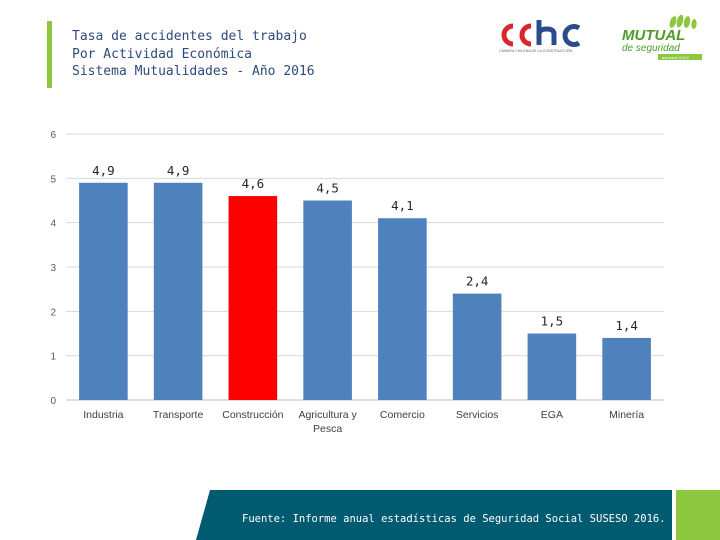 This screenshot has width=720, height=540. Describe the element at coordinates (178, 415) in the screenshot. I see `x-tick-label: Transporte` at that location.